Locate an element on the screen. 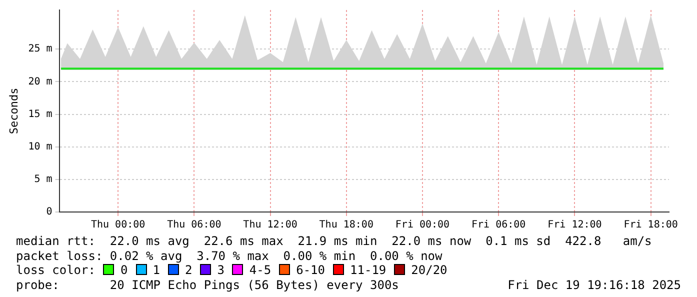 This screenshot has width=697, height=297. text: packet loss: 0.02 % avg 3.70 % max 0.00 % min 0.00 % now is located at coordinates (229, 256).